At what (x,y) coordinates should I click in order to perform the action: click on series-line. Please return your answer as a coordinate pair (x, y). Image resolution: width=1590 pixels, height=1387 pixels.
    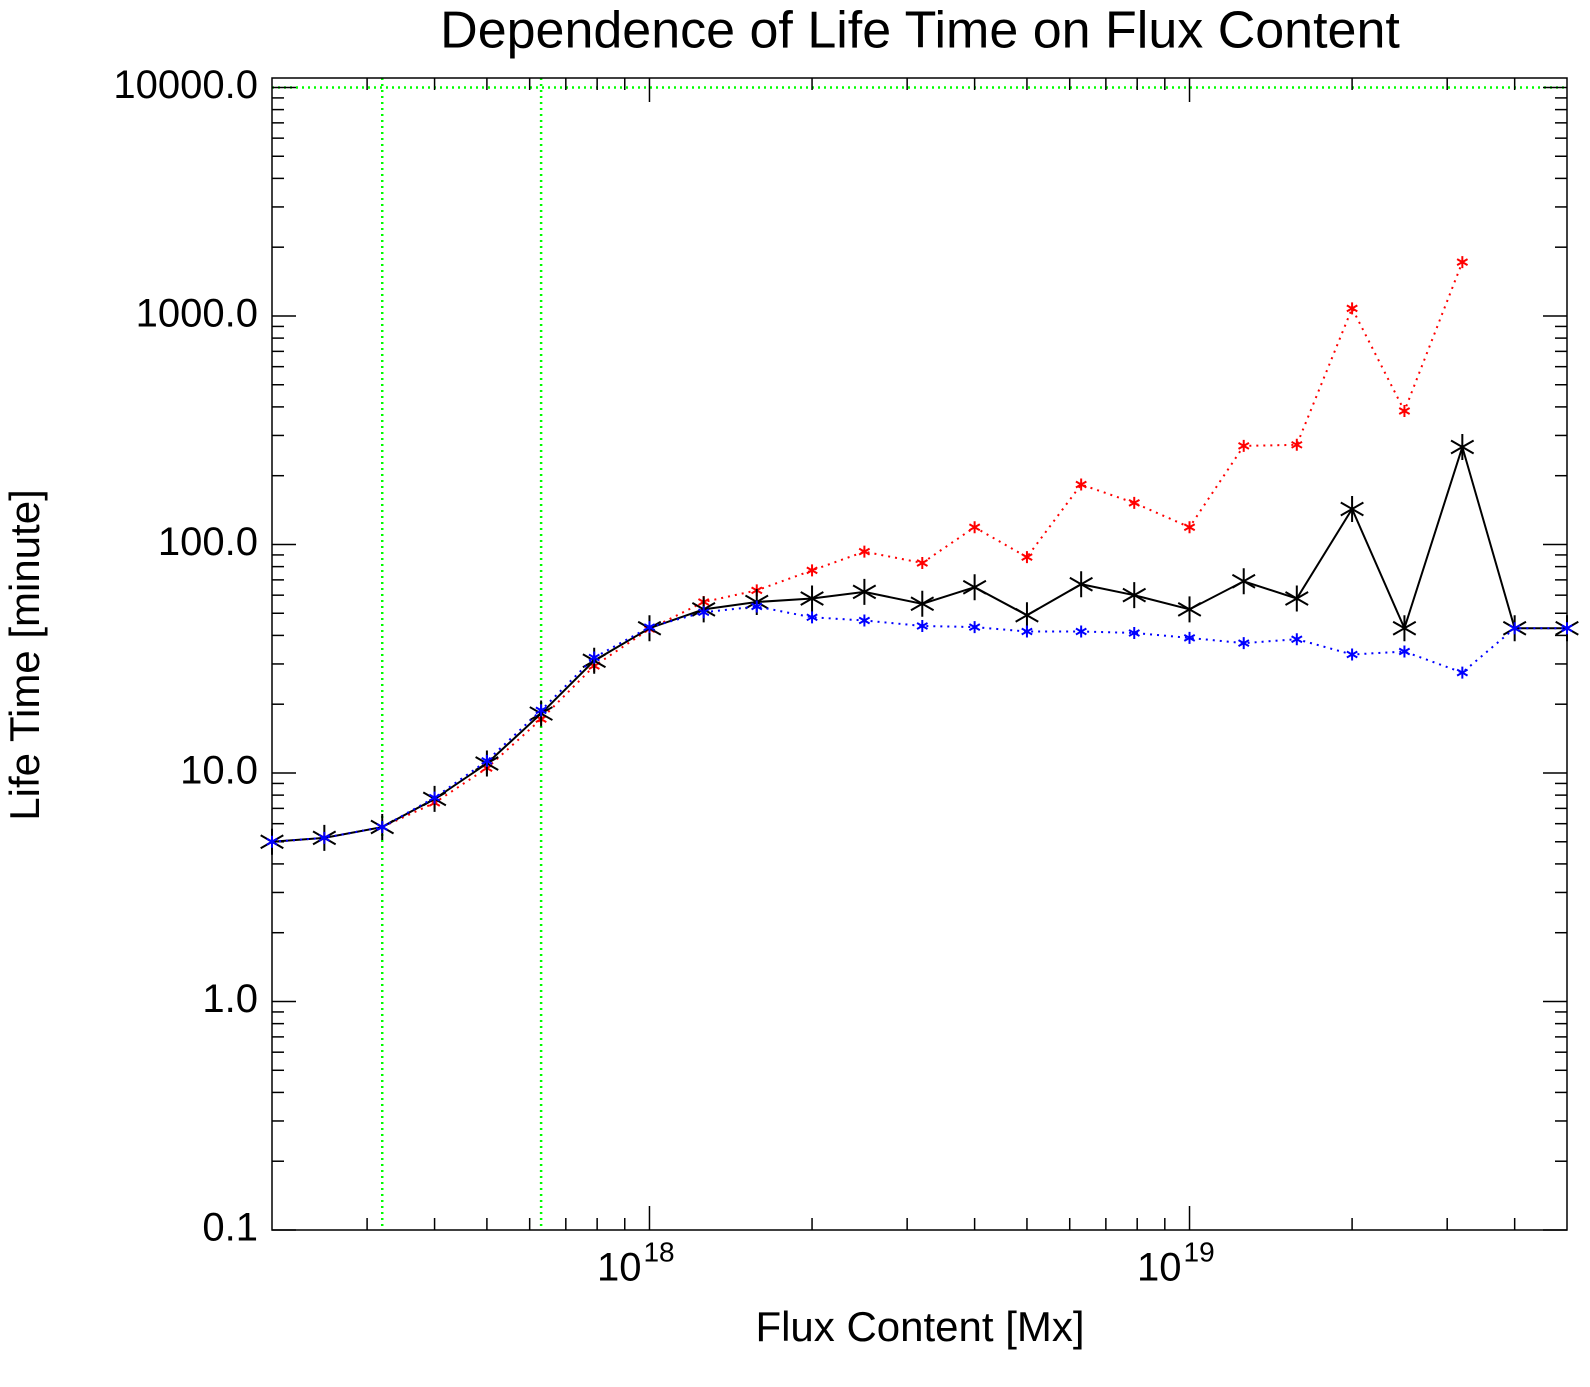
    Looking at the image, I should click on (919, 724).